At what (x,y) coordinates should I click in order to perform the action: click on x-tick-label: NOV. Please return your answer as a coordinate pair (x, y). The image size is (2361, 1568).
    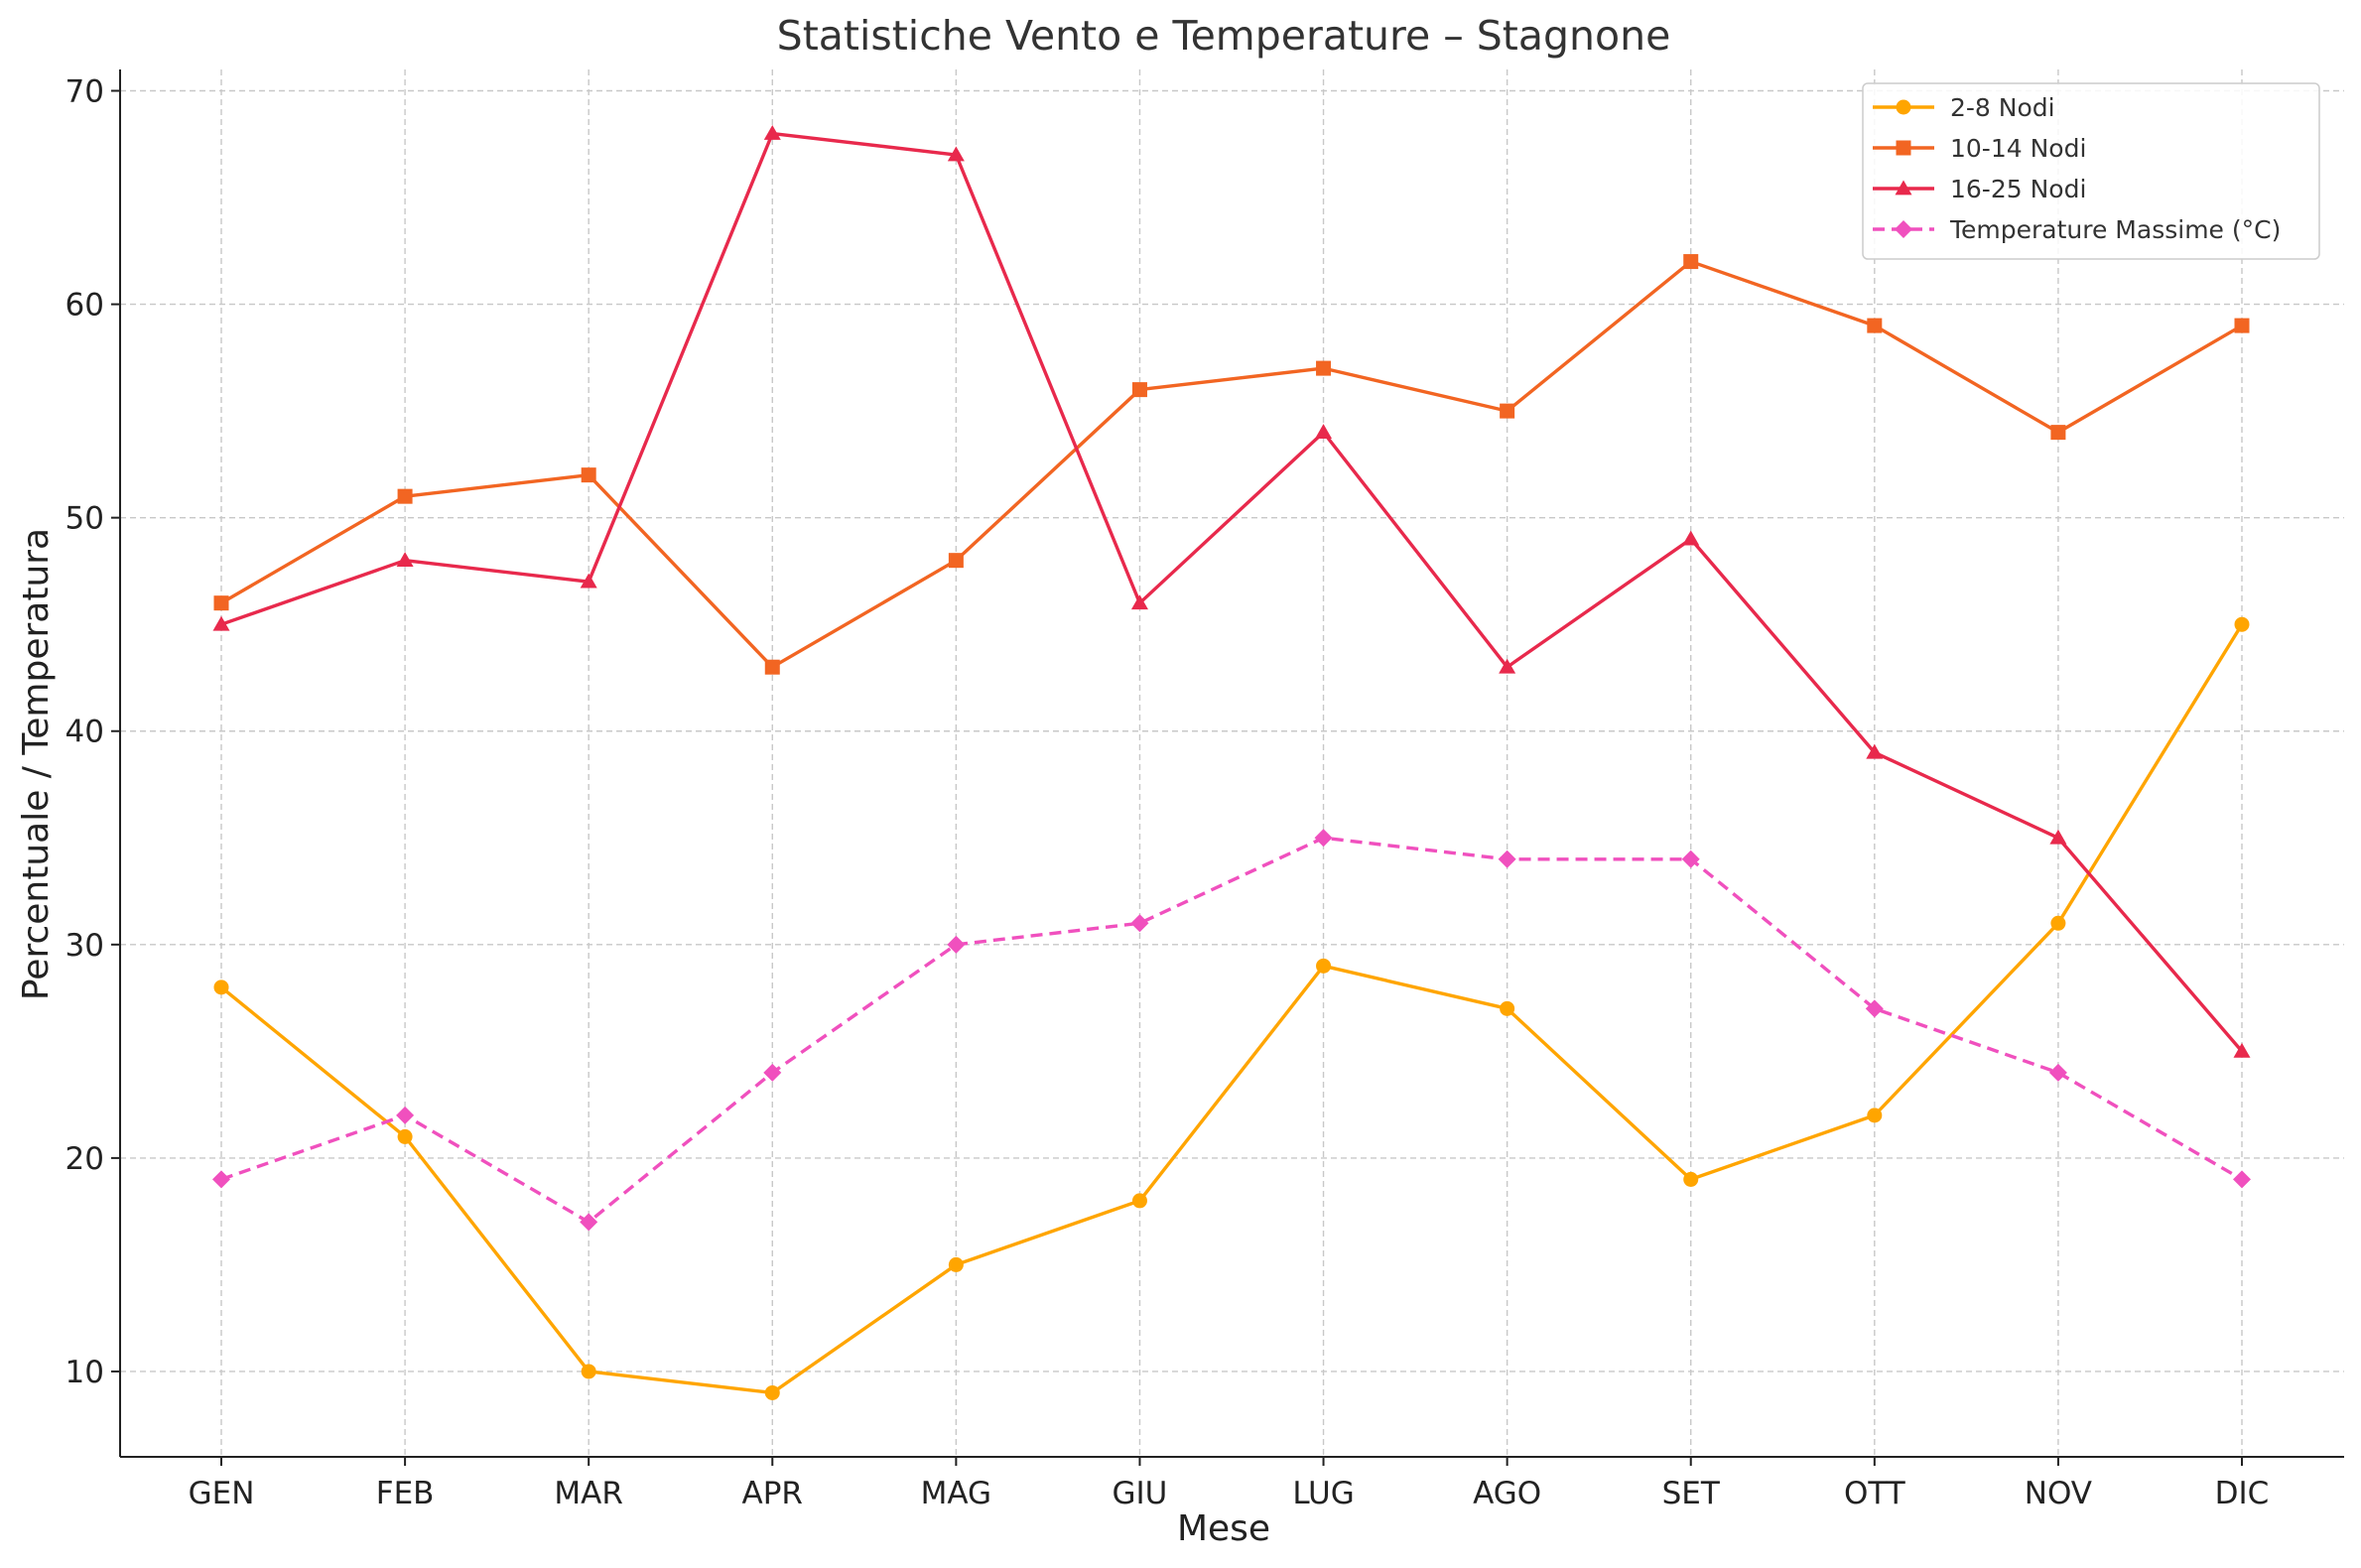
    Looking at the image, I should click on (2058, 1493).